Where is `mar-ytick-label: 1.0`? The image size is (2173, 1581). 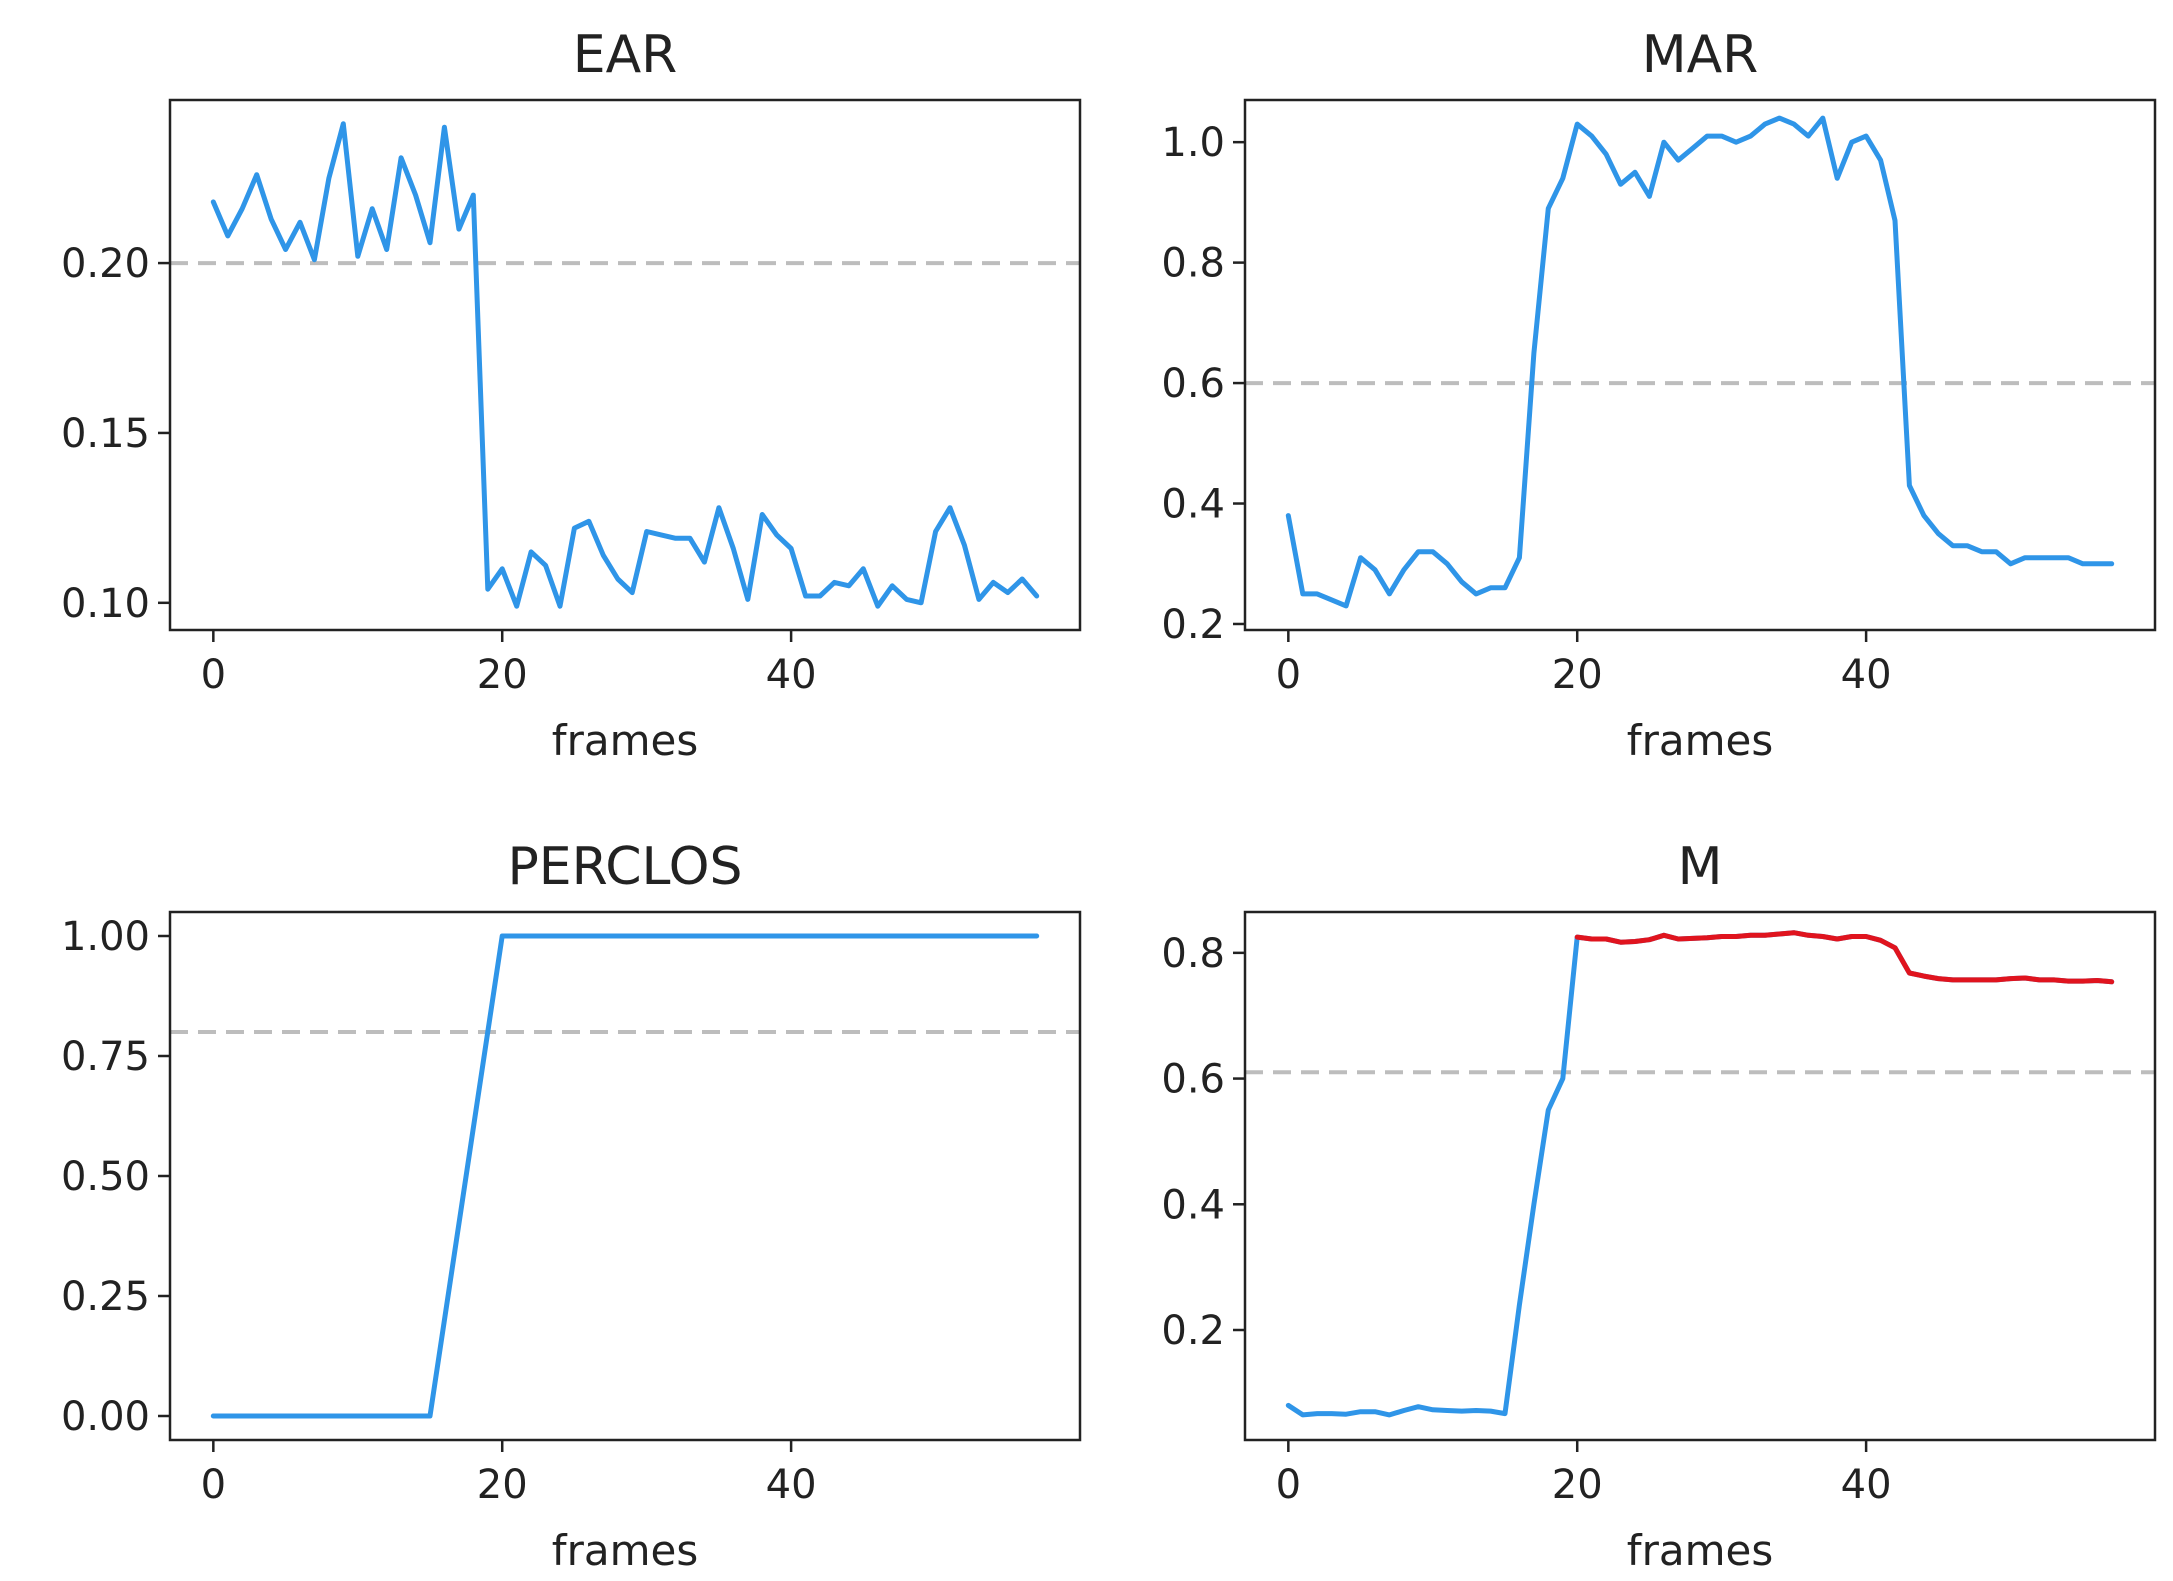
mar-ytick-label: 1.0 is located at coordinates (1193, 143).